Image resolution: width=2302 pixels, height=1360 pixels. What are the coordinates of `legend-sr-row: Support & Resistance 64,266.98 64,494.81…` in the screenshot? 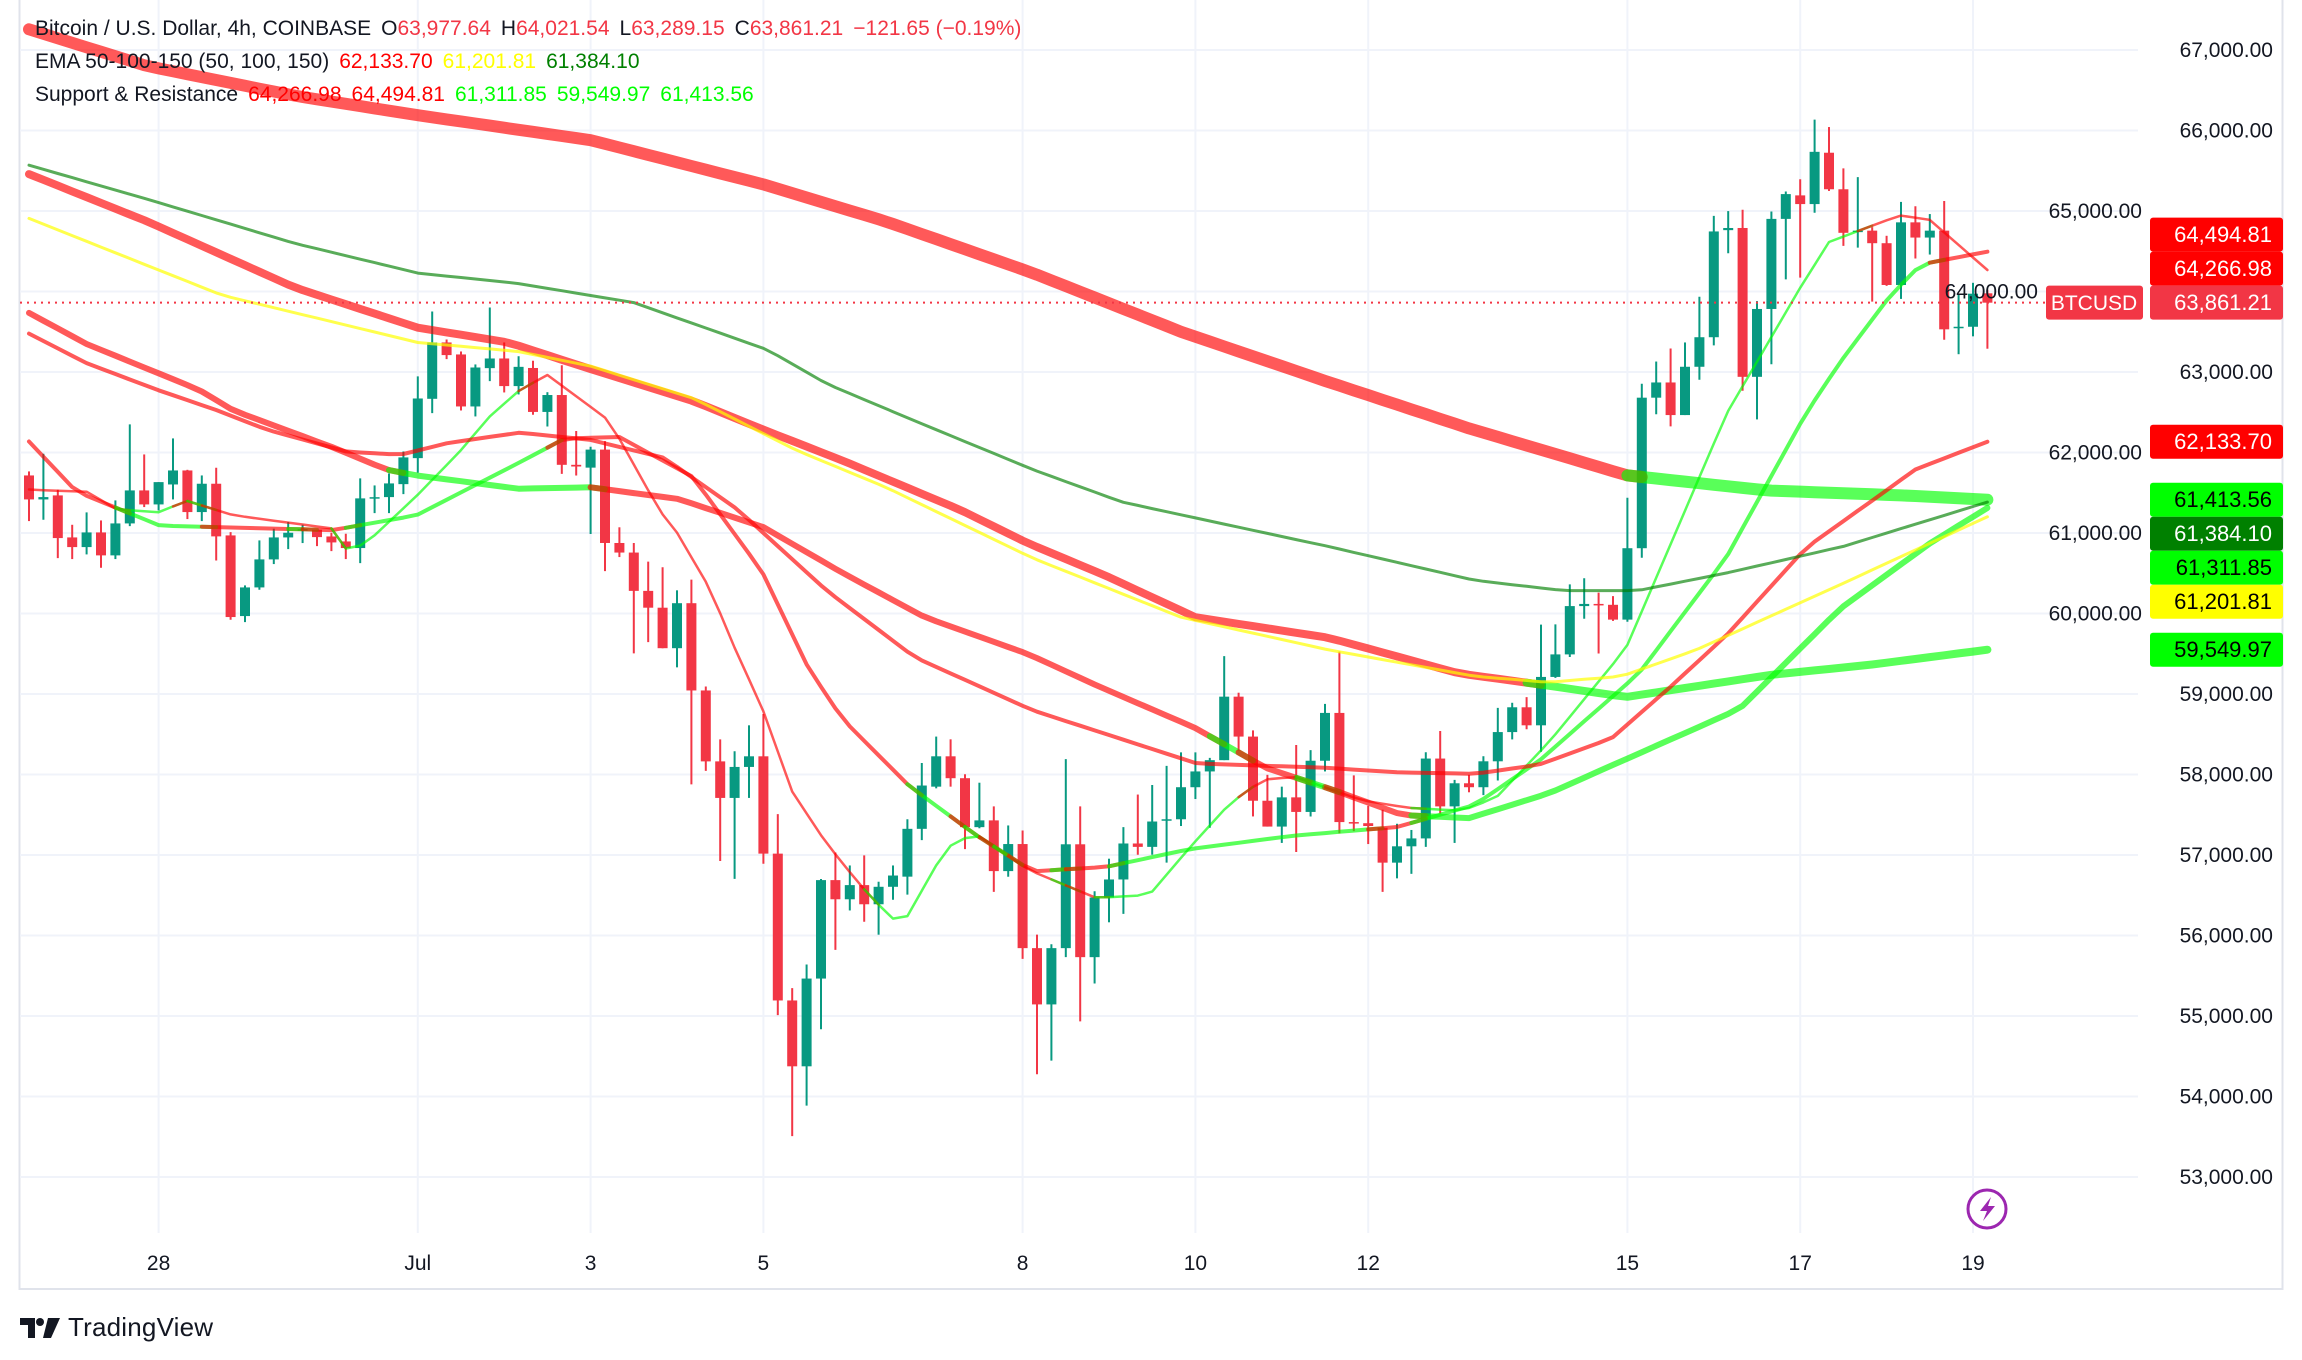 It's located at (533, 94).